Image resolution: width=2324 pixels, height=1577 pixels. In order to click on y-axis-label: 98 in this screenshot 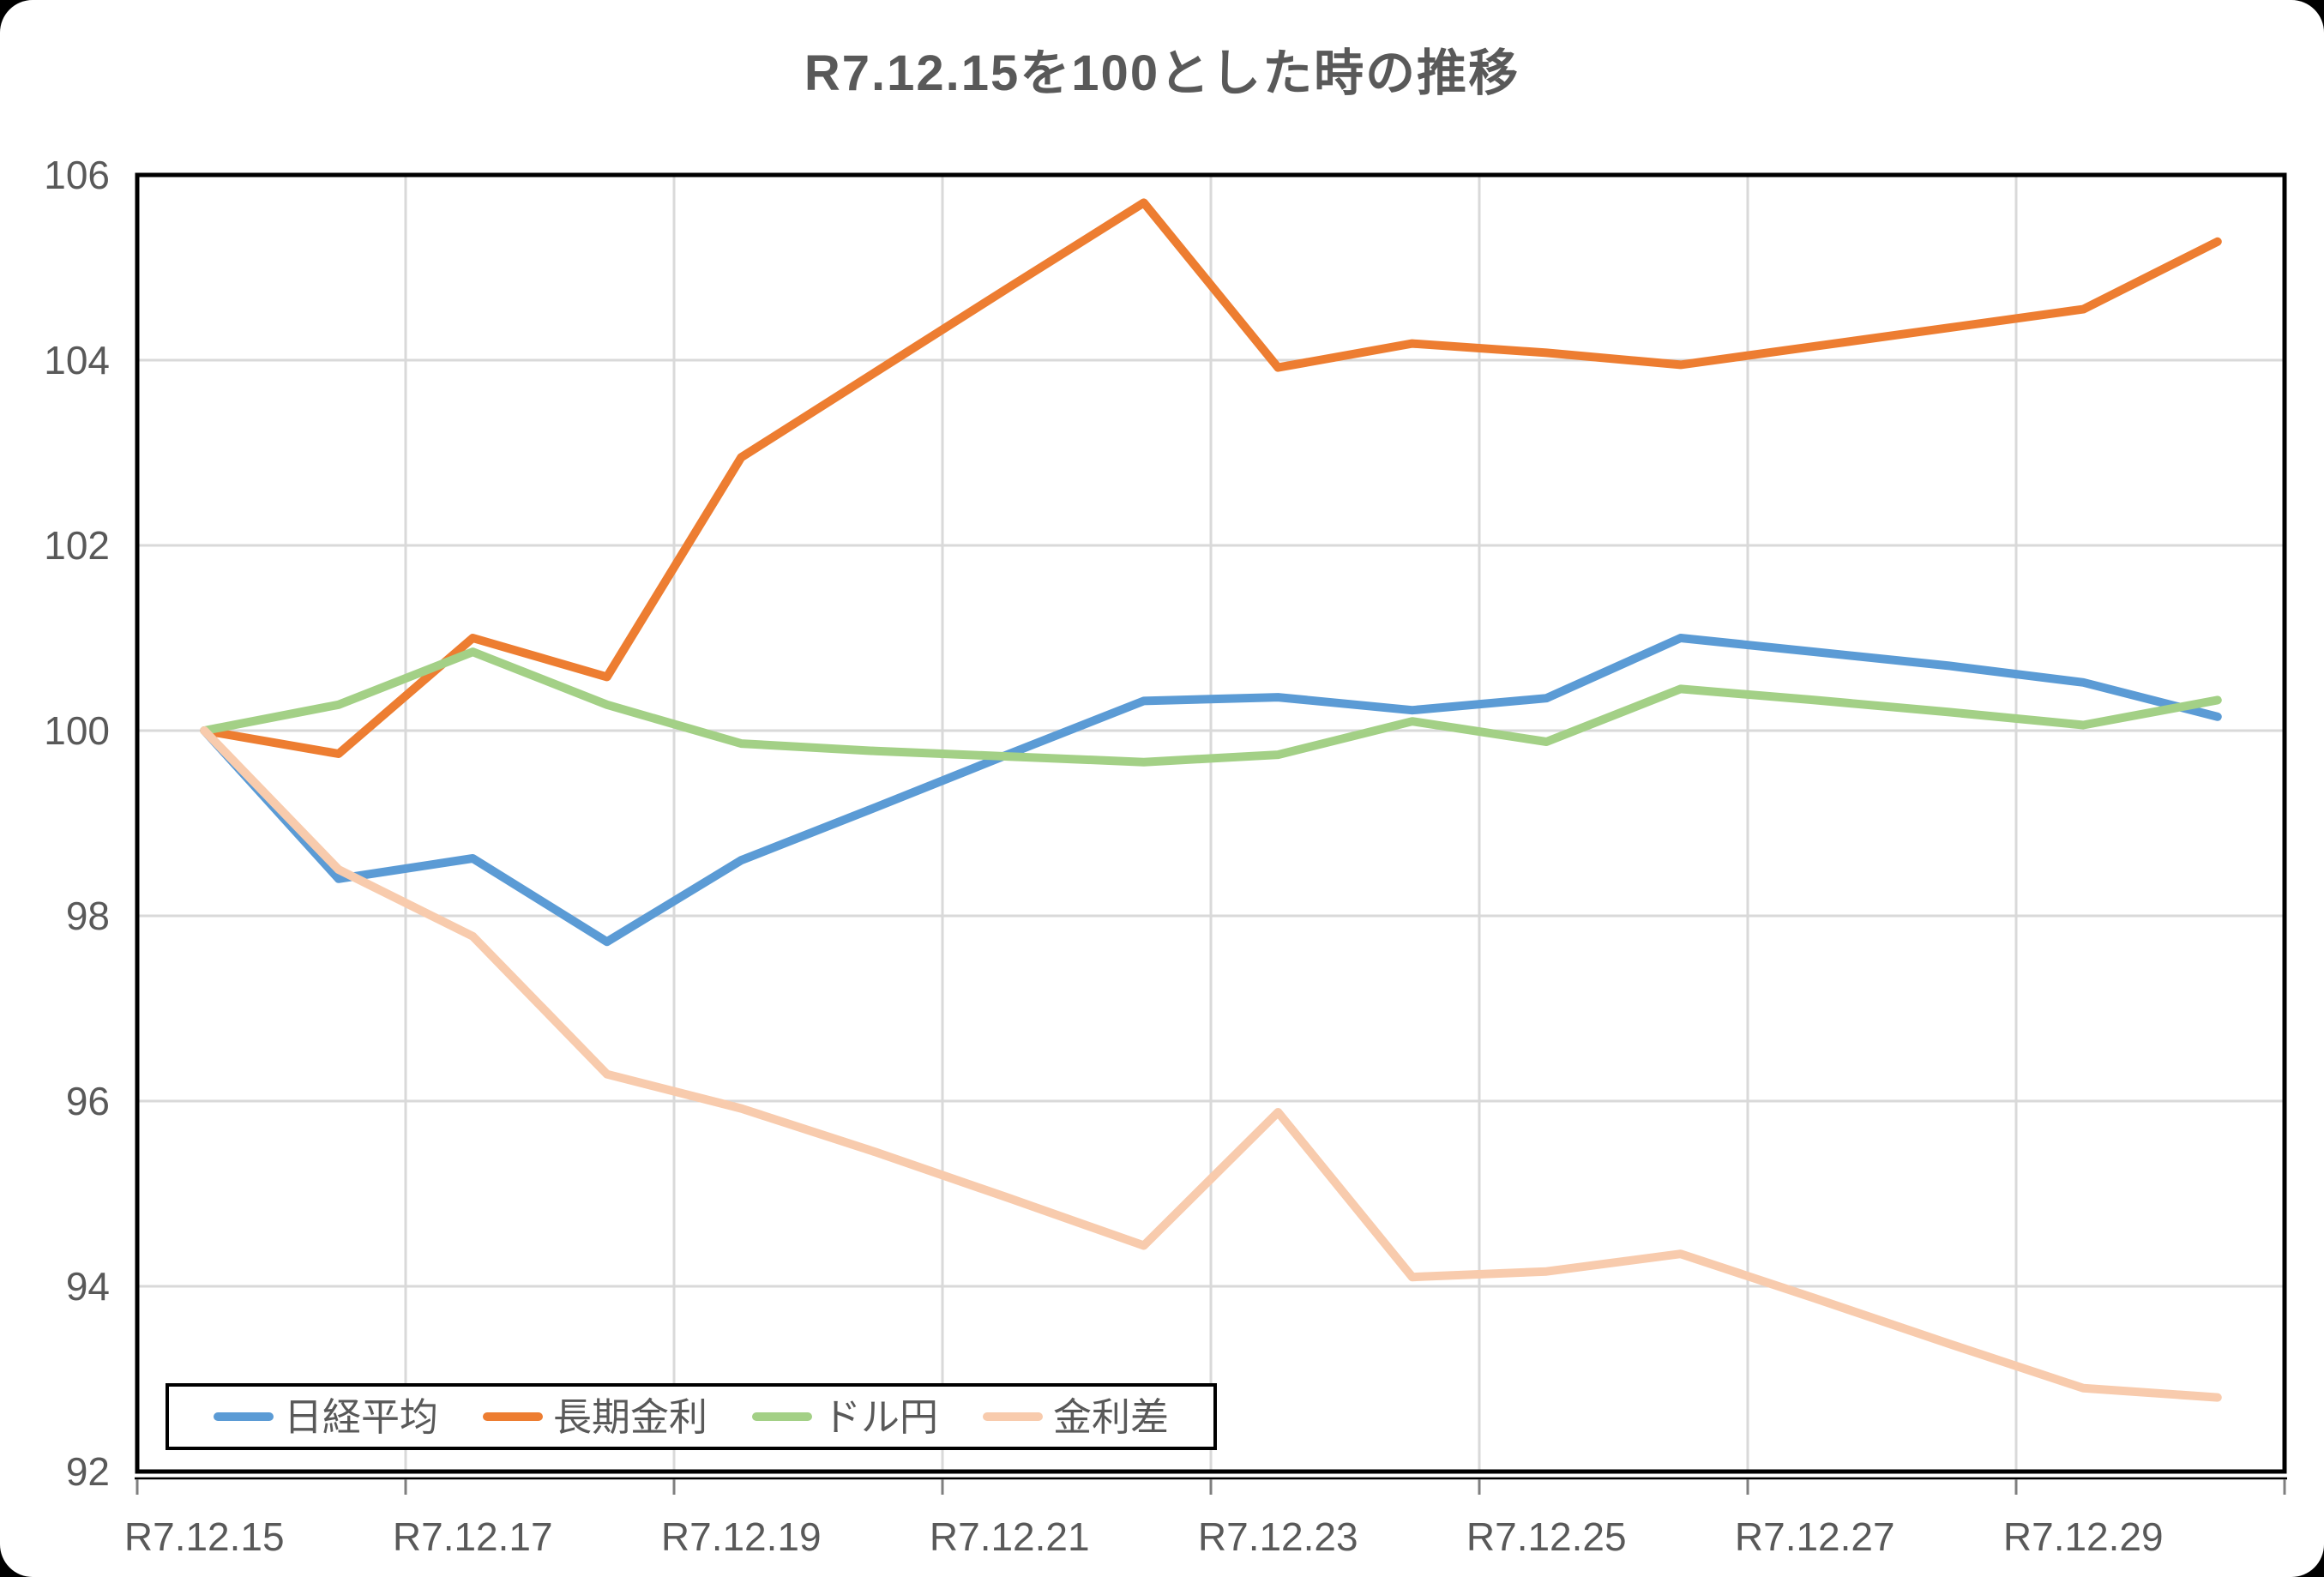, I will do `click(88, 916)`.